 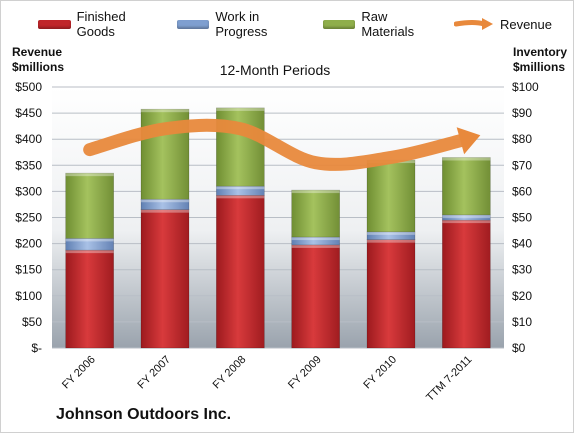 I want to click on right-axis-title-line2: $millions, so click(x=539, y=67).